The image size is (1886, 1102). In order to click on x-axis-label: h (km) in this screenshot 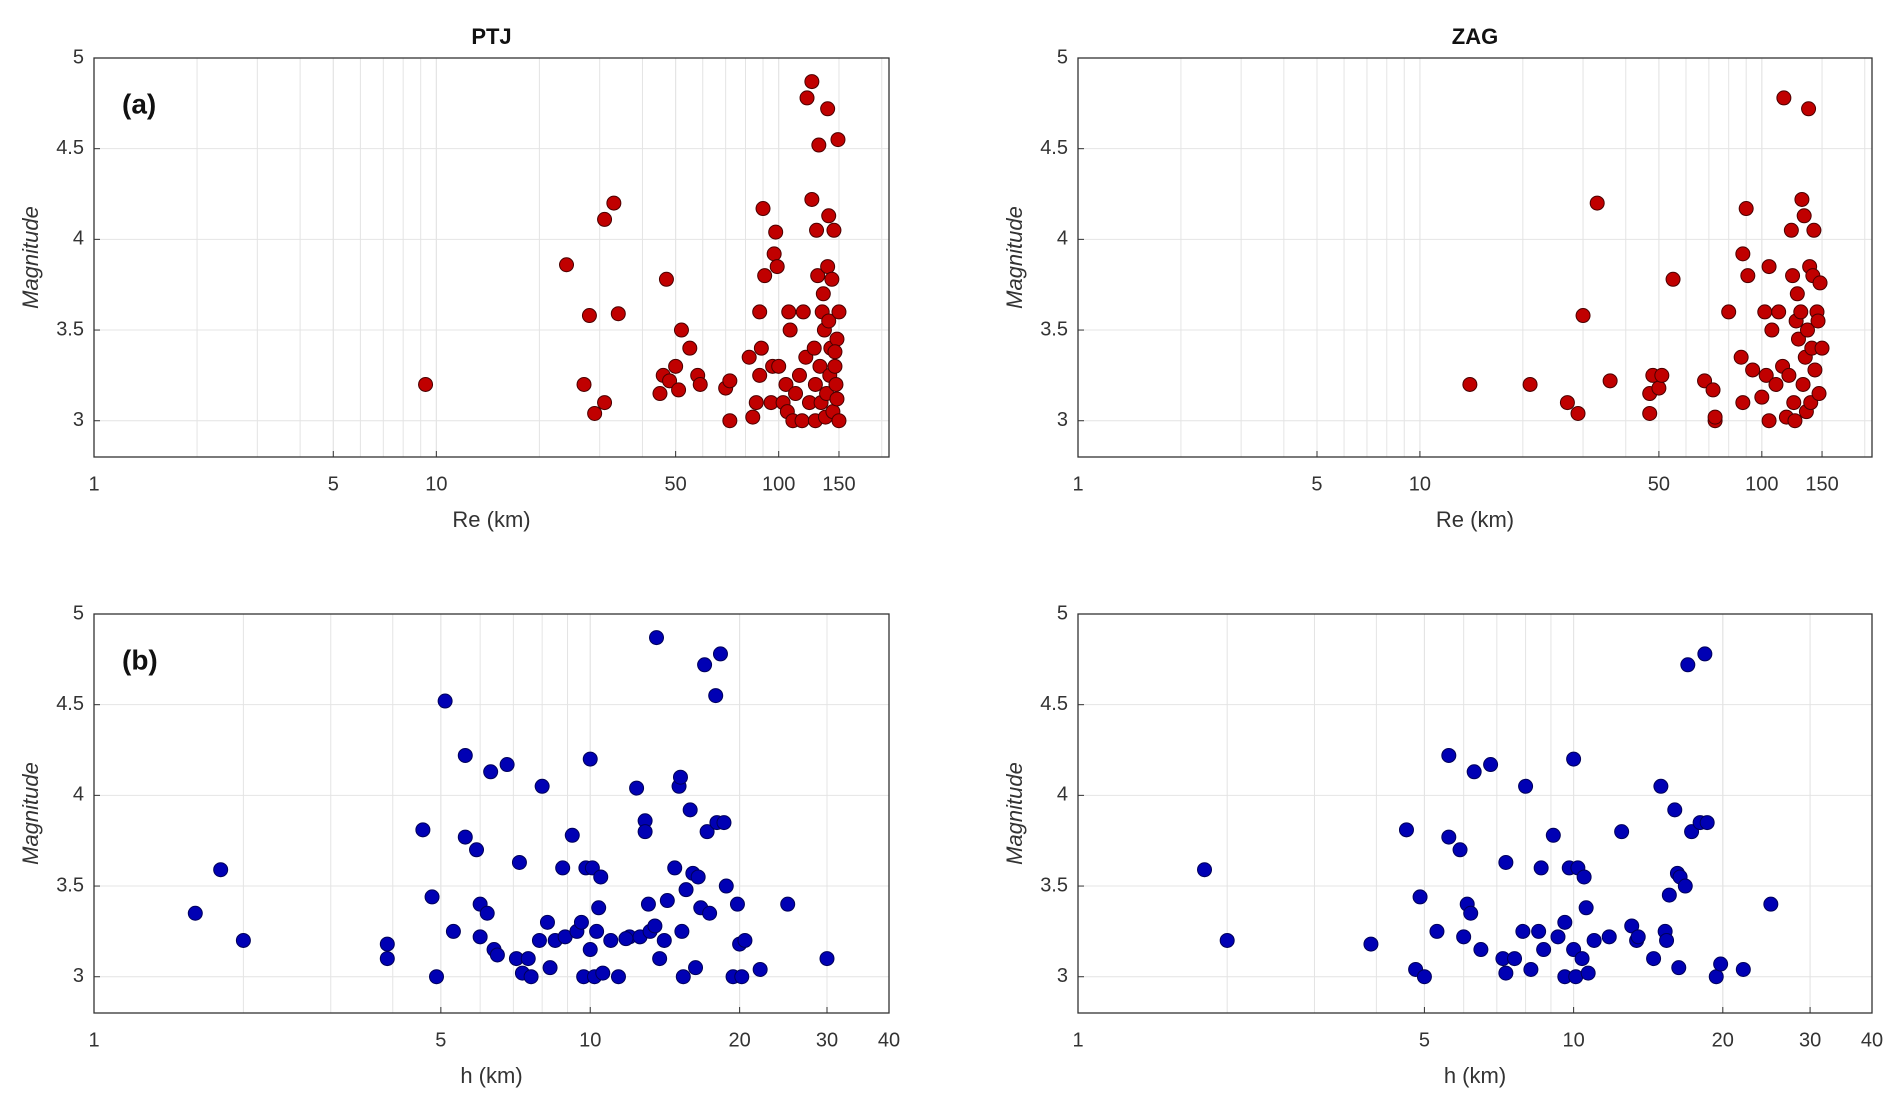, I will do `click(491, 1075)`.